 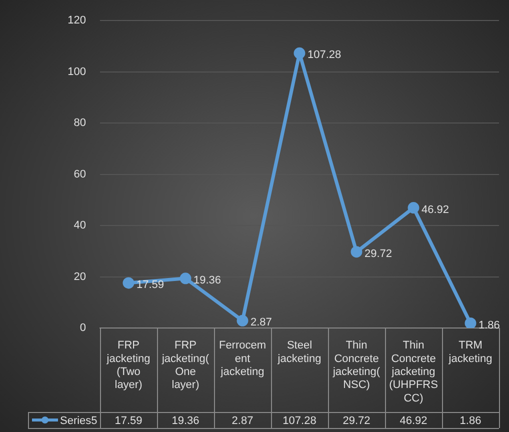 I want to click on x-tick-label: Steel jacketing, so click(x=299, y=352).